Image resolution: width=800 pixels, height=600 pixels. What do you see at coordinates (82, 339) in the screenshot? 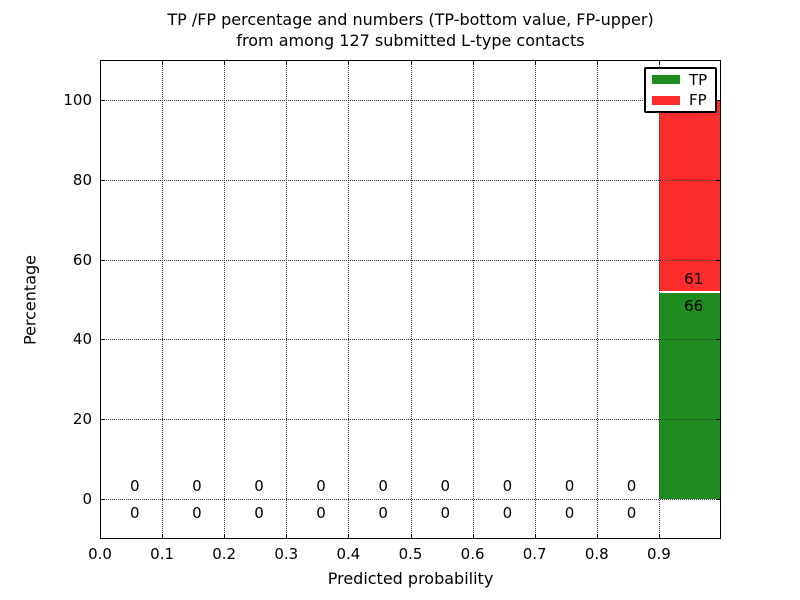
I see `y-tick-label: 40` at bounding box center [82, 339].